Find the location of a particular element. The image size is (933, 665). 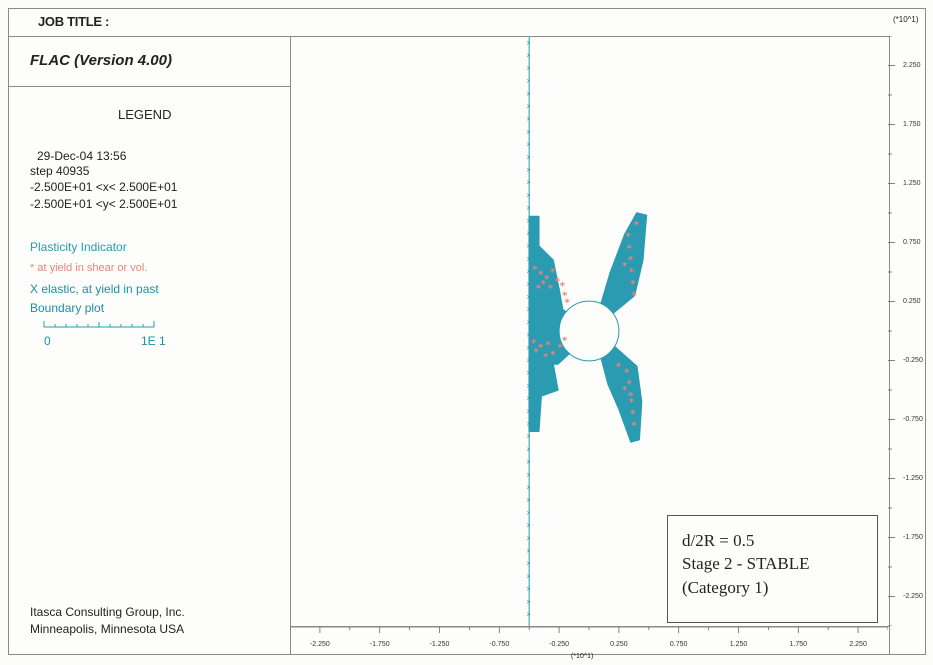

yield-legend: * at yield in shear or vol. is located at coordinates (89, 268).